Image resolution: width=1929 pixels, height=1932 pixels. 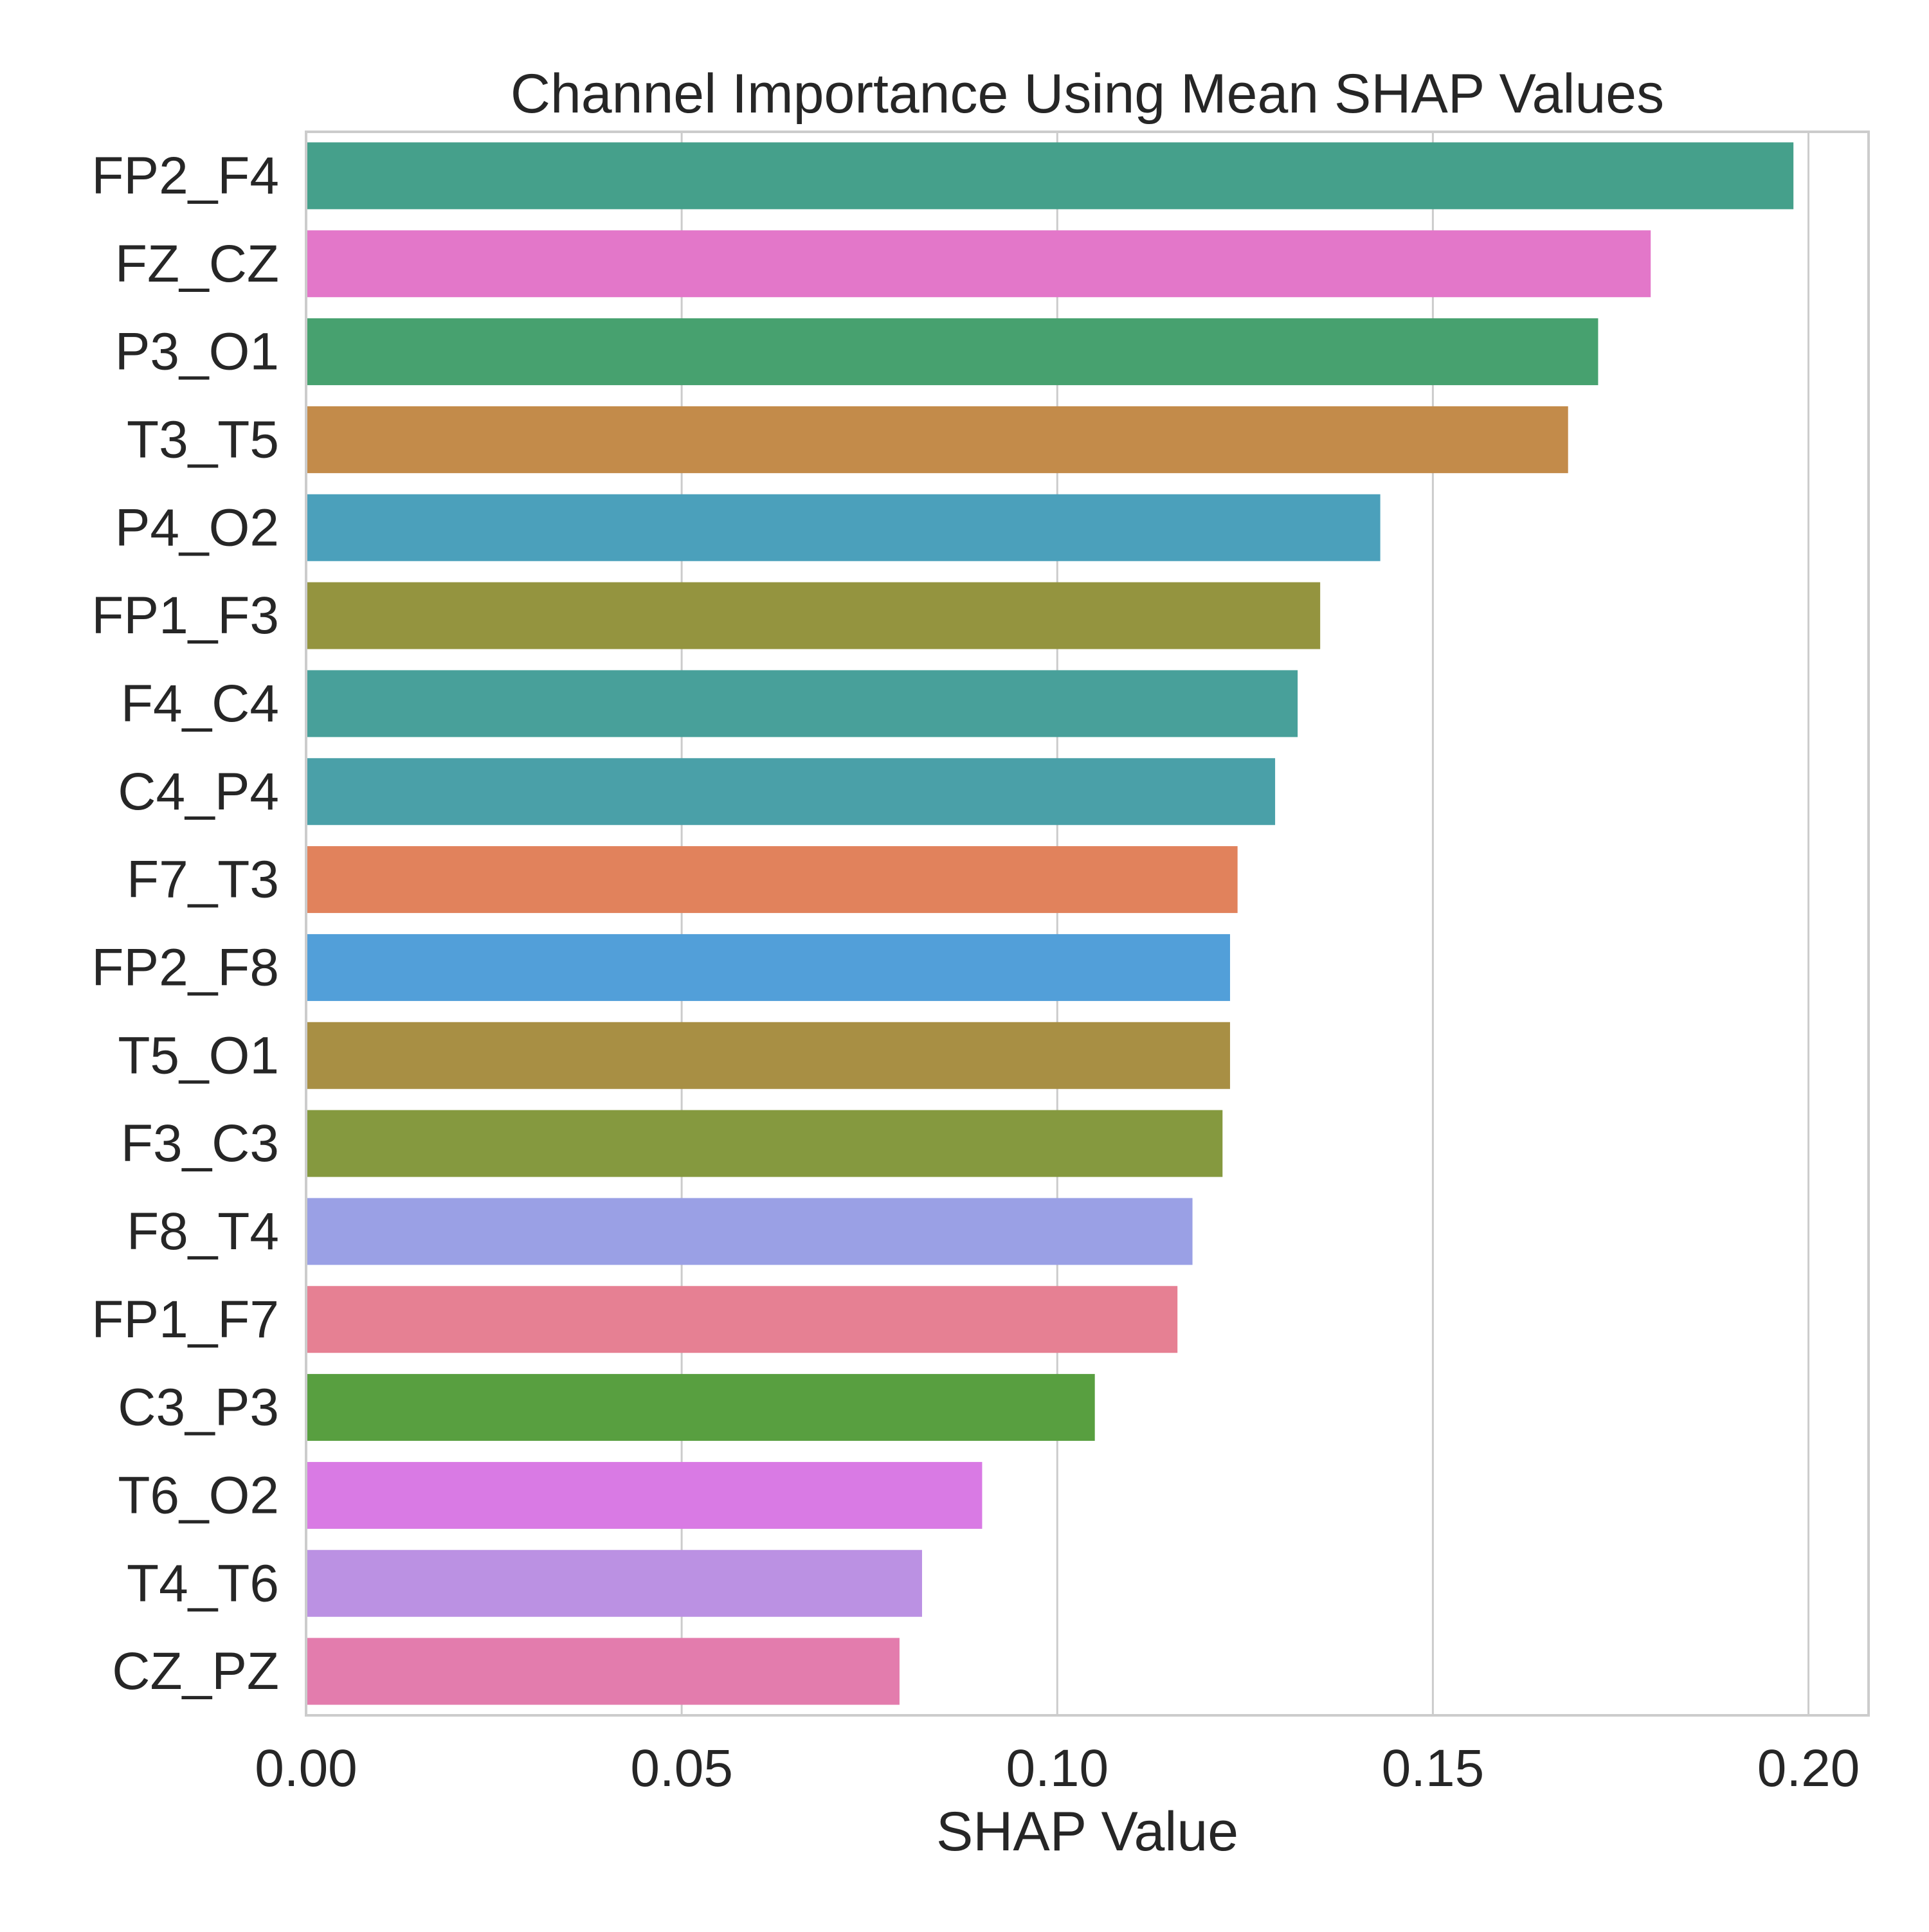 What do you see at coordinates (197, 264) in the screenshot?
I see `y-tick-label: FZ_CZ` at bounding box center [197, 264].